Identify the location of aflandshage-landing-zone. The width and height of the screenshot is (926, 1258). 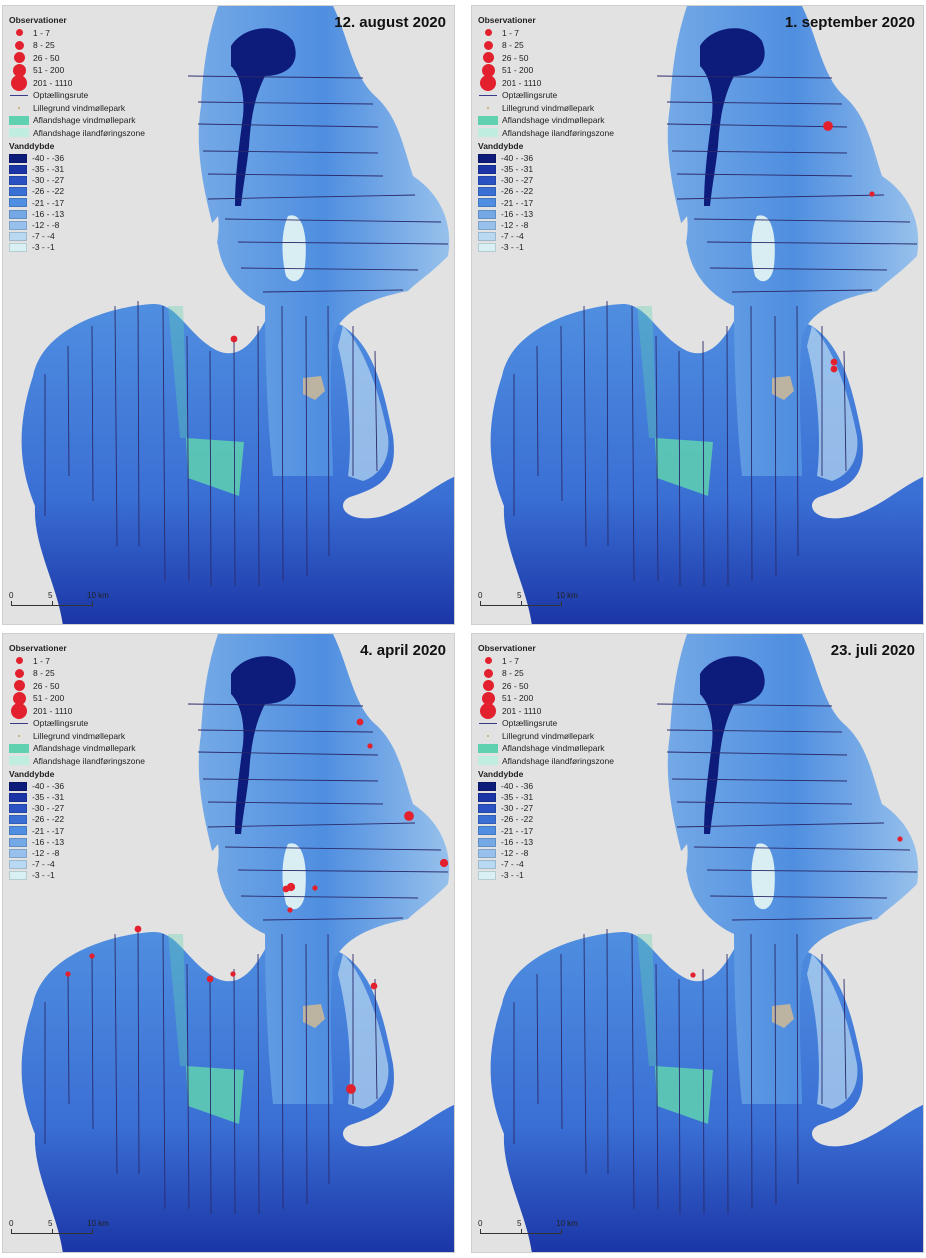
(647, 372).